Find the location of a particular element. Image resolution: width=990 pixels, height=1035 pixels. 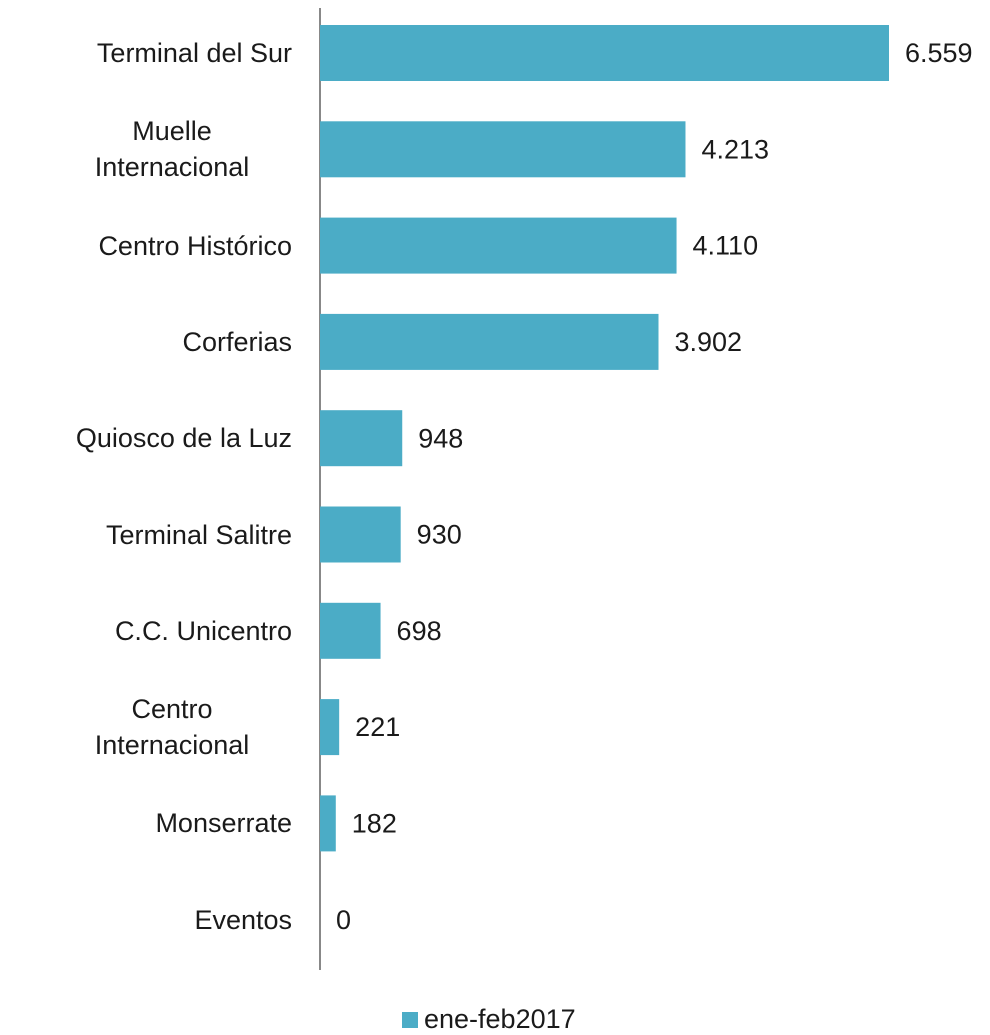

y-tick-text: Corferias is located at coordinates (237, 341).